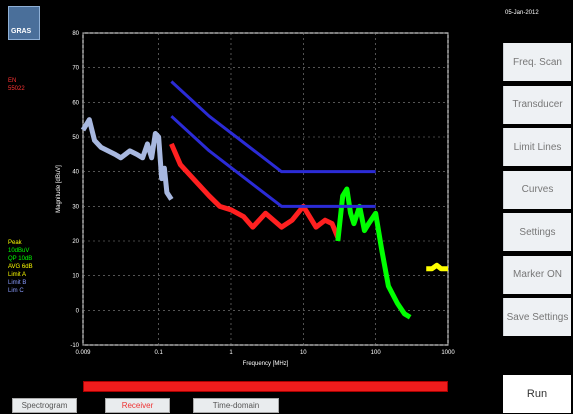 The height and width of the screenshot is (414, 573). Describe the element at coordinates (21, 31) in the screenshot. I see `logo-text: GRAS` at that location.